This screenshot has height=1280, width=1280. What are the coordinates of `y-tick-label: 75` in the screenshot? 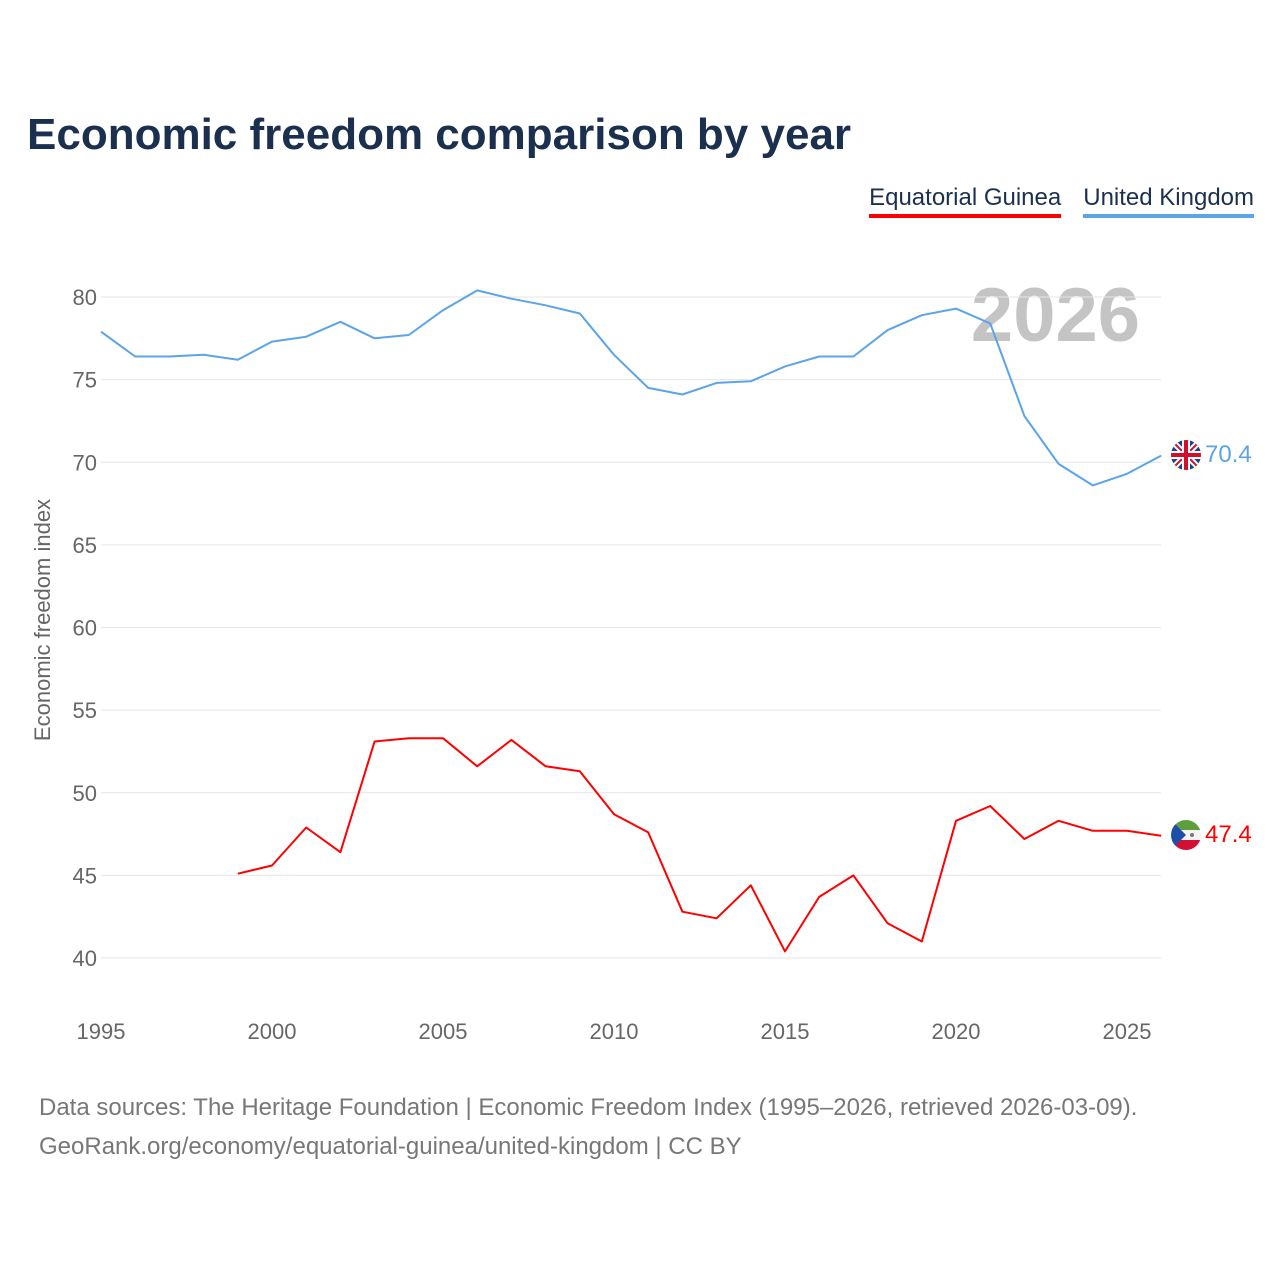 It's located at (85, 380).